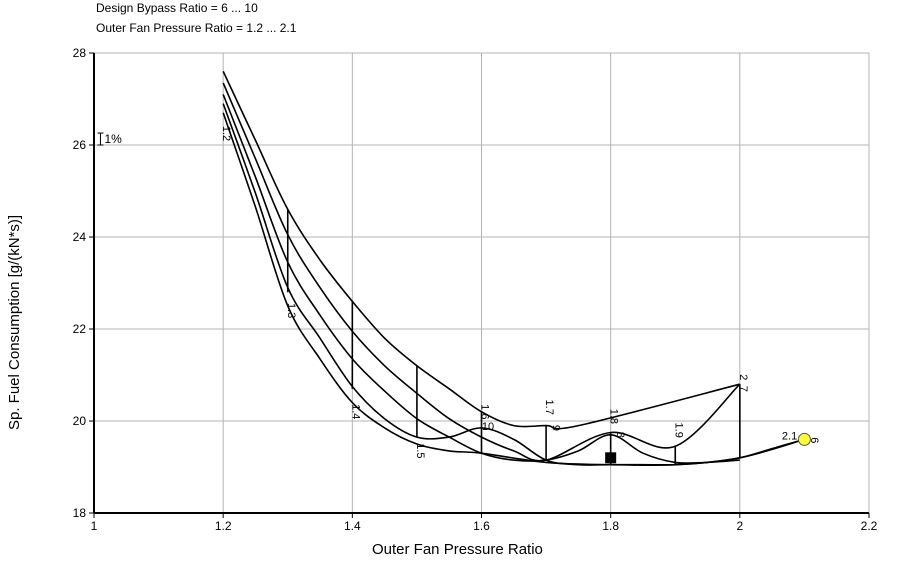 The width and height of the screenshot is (899, 565). I want to click on curve-label: 1.2, so click(226, 133).